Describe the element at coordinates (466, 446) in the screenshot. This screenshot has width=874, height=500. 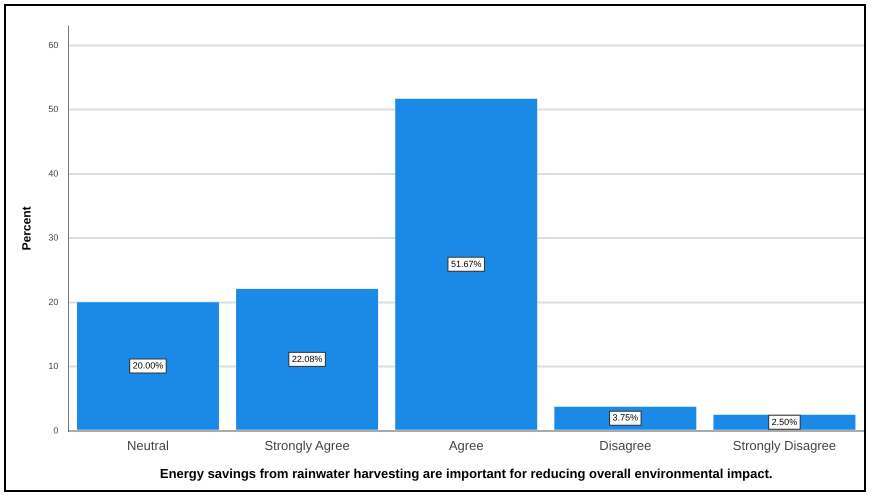
I see `x-tick-label: Agree` at that location.